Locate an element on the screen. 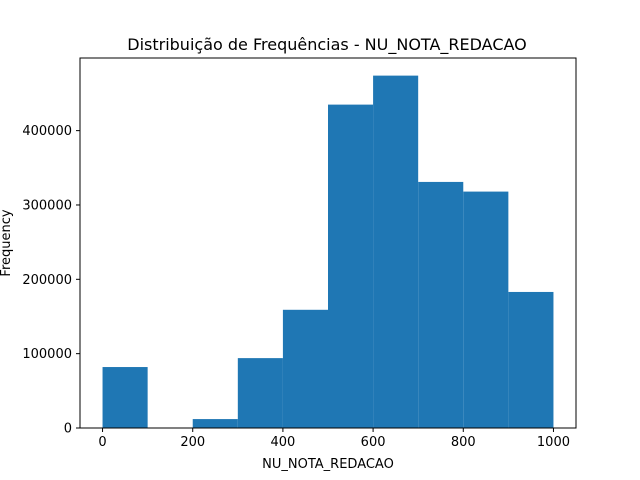 This screenshot has height=480, width=640. x-tick-label: 800 is located at coordinates (463, 442).